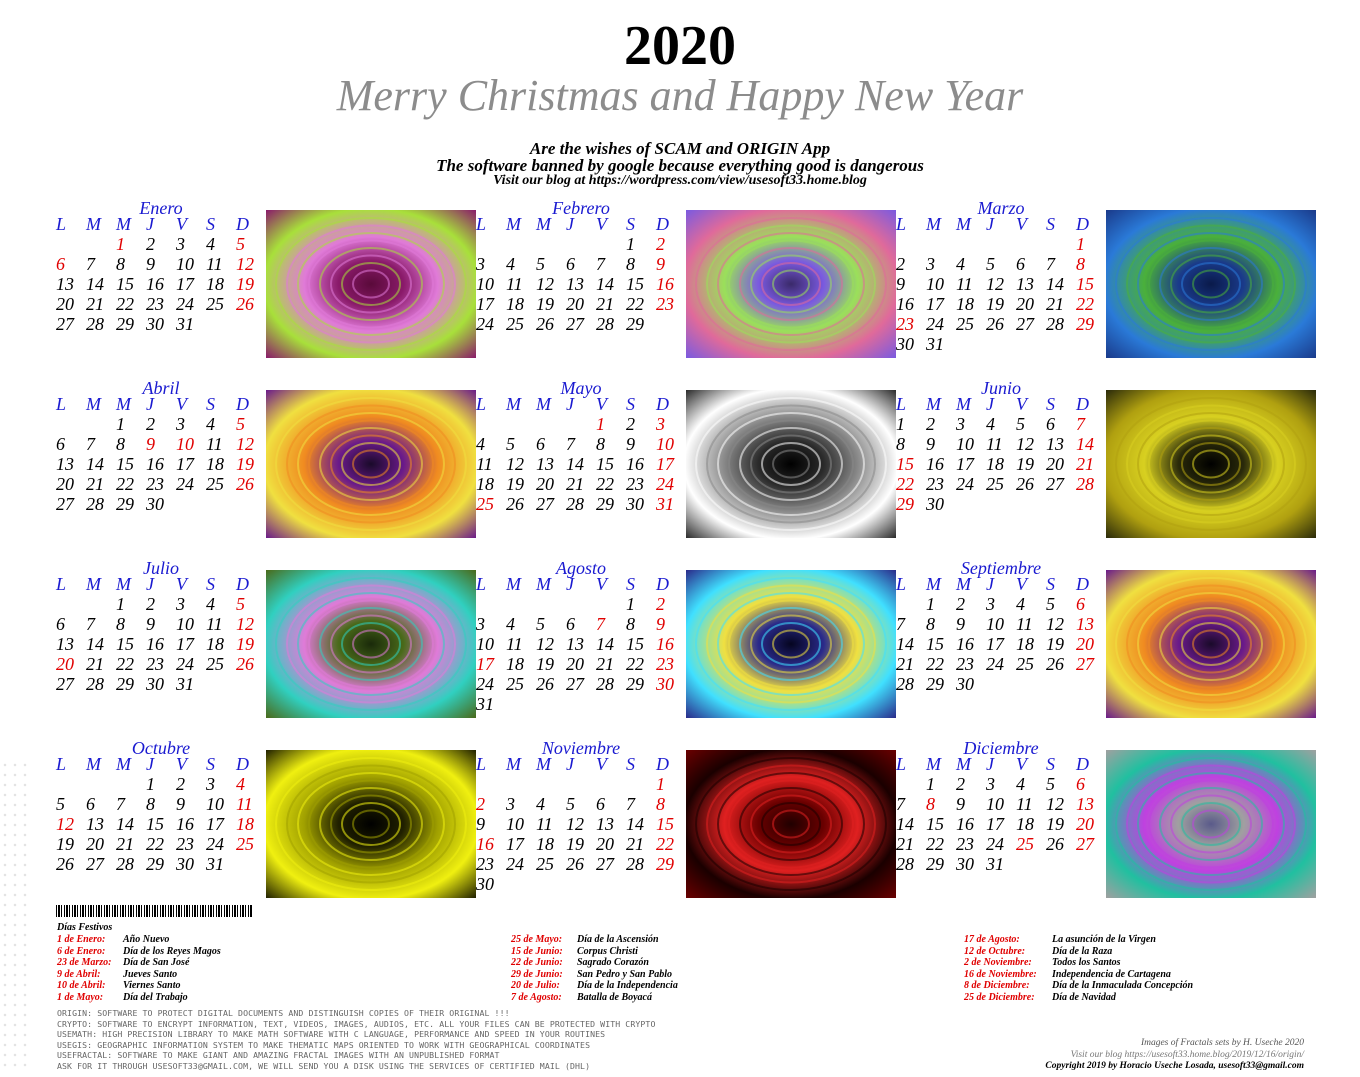  I want to click on decorative-dot-strip, so click(15, 915).